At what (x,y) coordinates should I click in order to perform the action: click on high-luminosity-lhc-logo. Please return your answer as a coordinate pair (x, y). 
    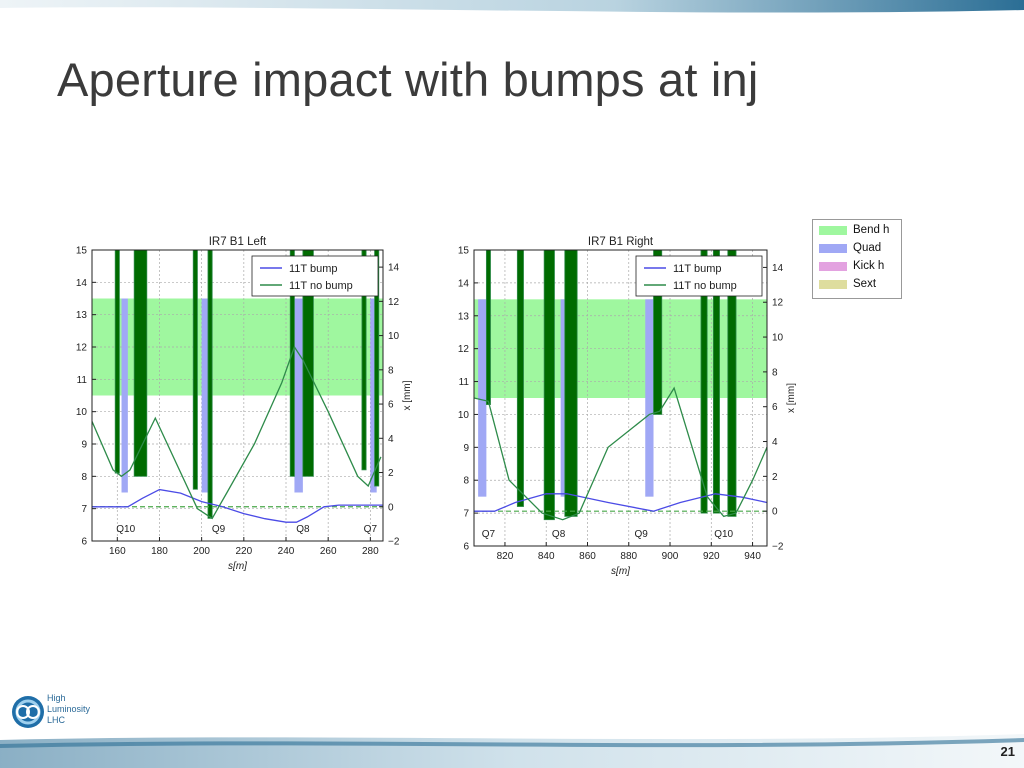
    Looking at the image, I should click on (28, 712).